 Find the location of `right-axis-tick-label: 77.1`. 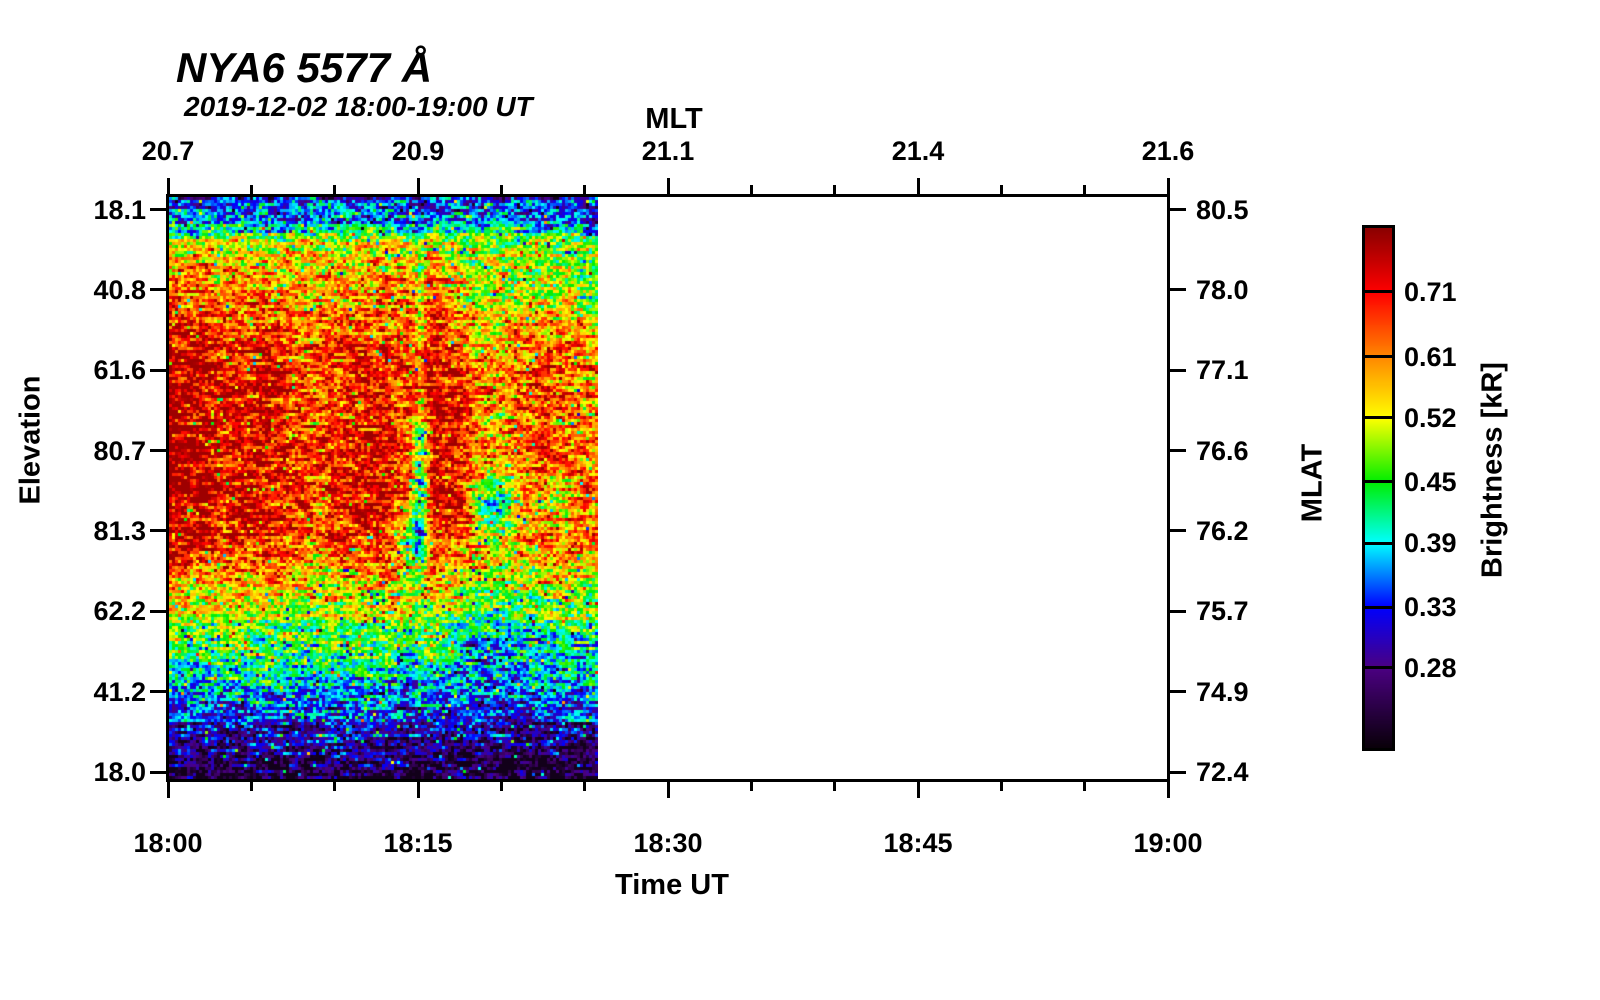

right-axis-tick-label: 77.1 is located at coordinates (1222, 370).